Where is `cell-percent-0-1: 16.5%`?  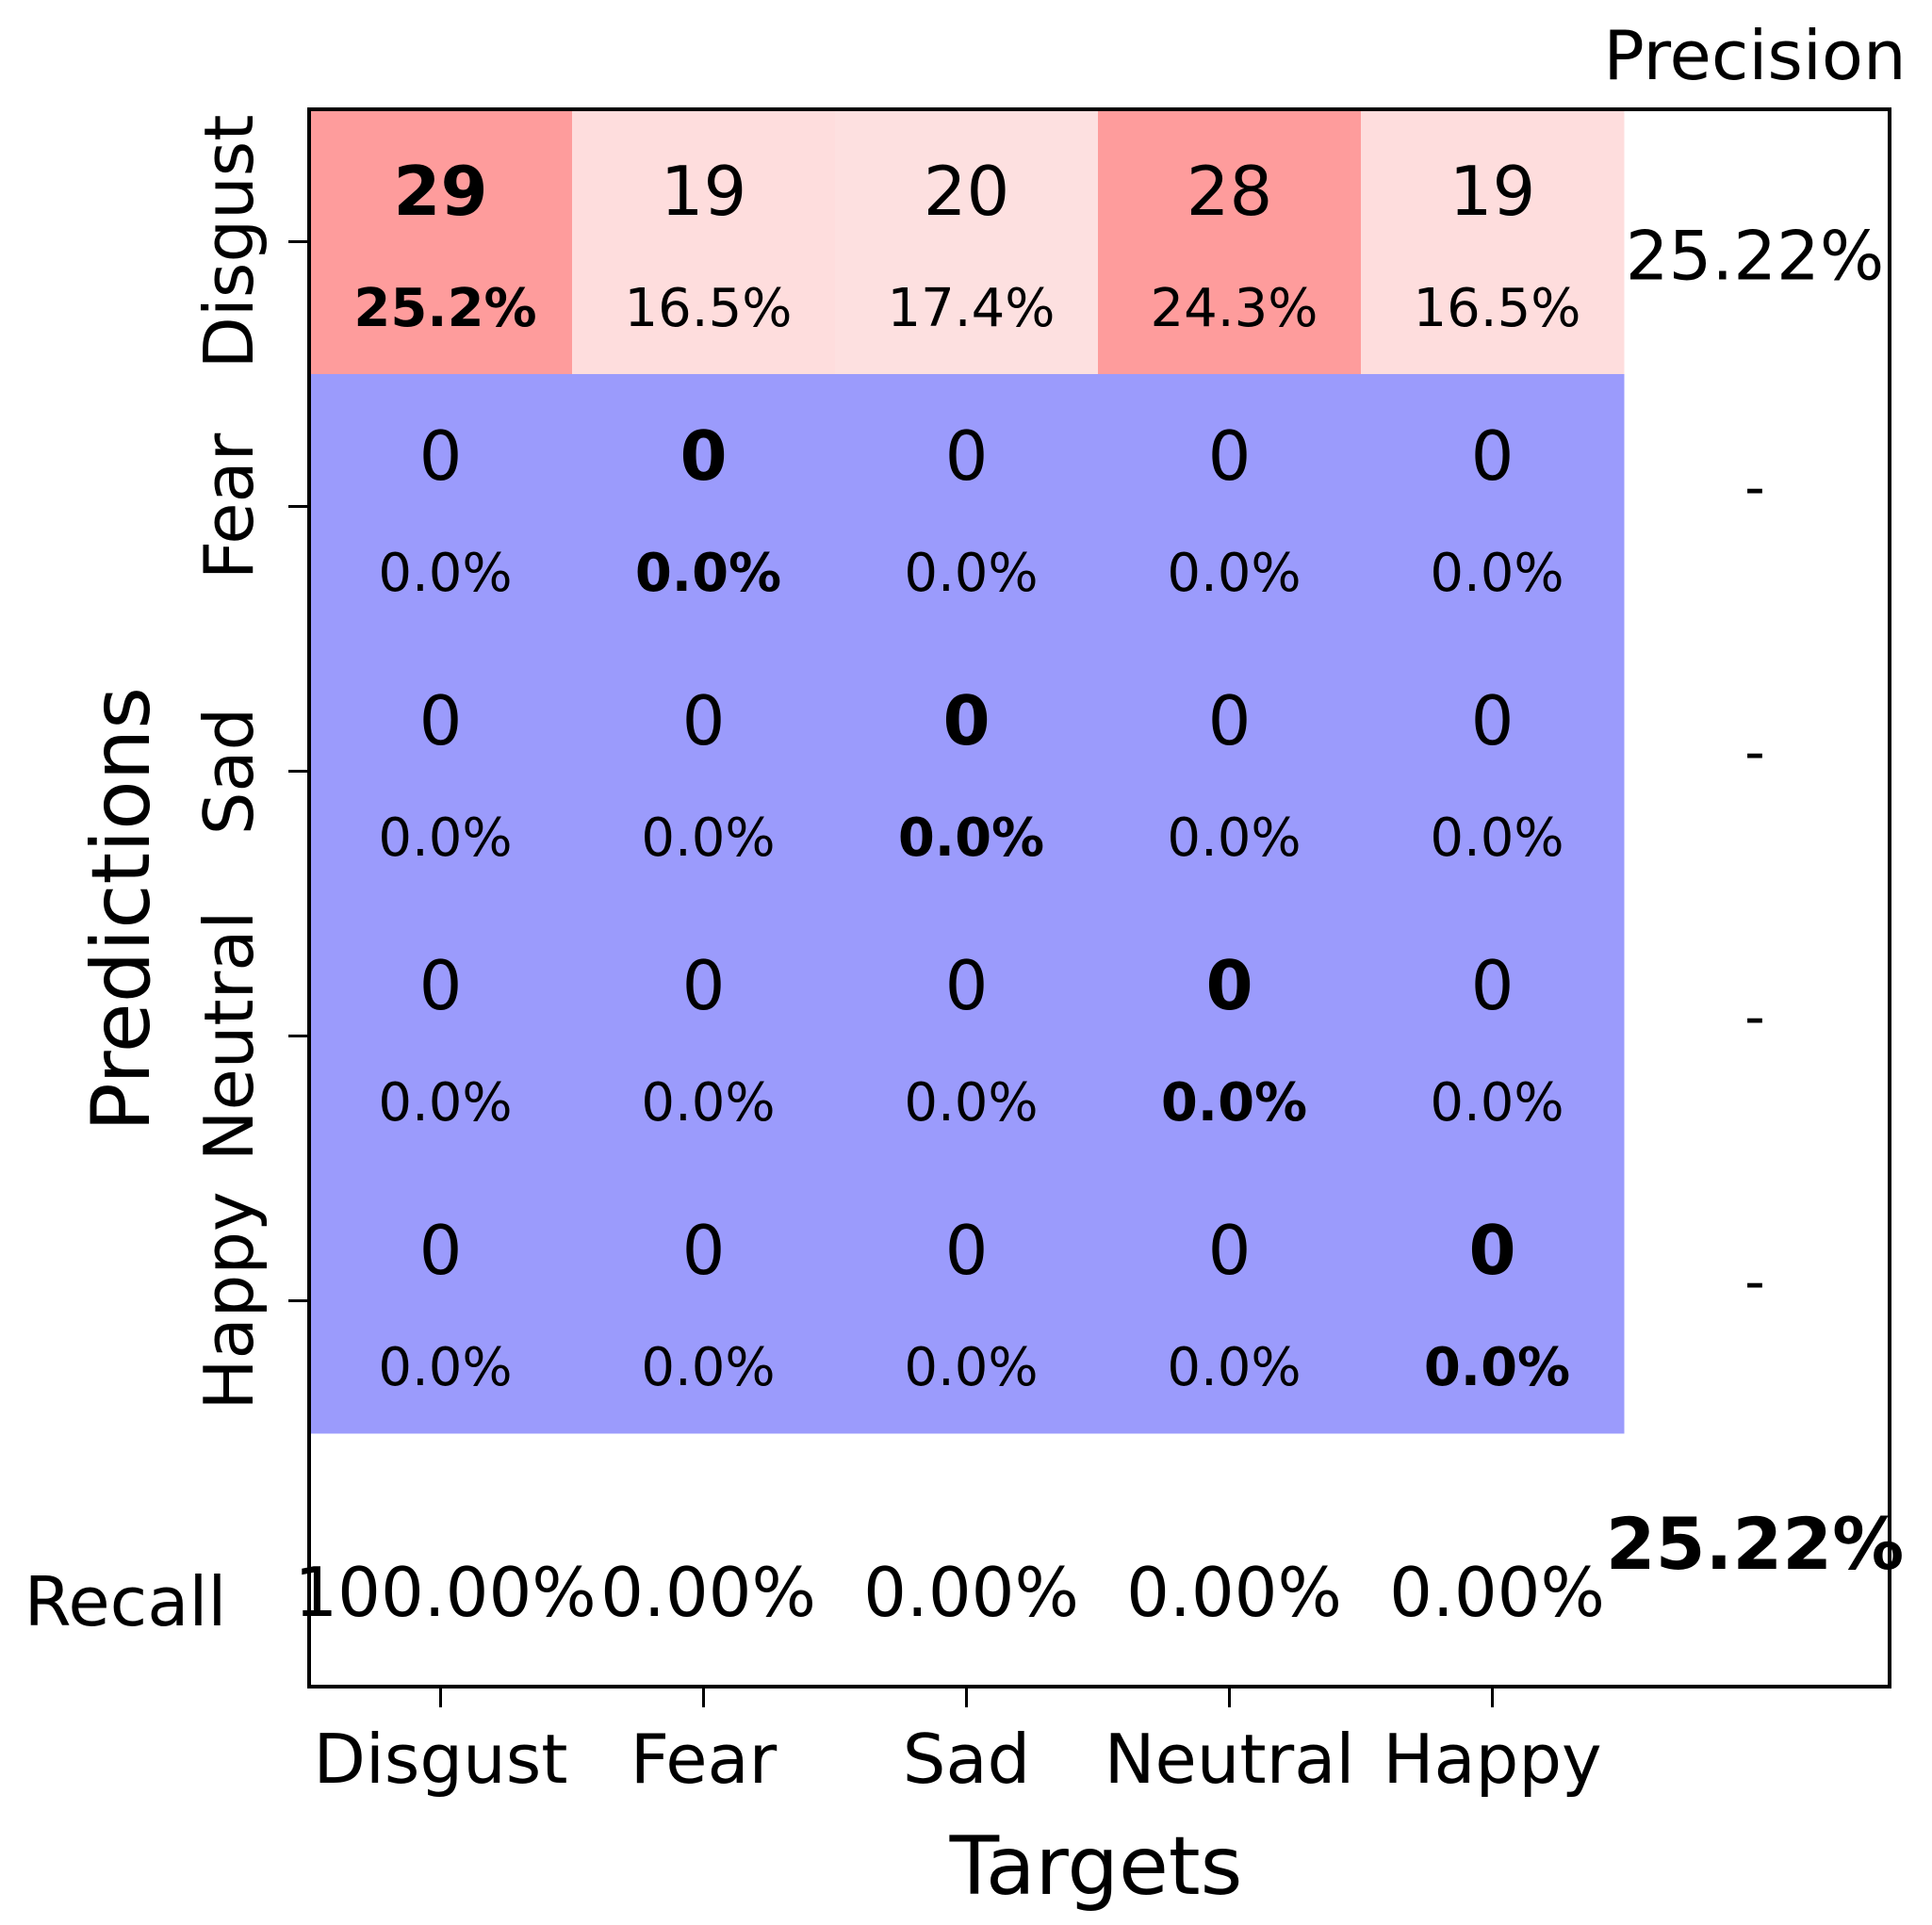
cell-percent-0-1: 16.5% is located at coordinates (709, 309).